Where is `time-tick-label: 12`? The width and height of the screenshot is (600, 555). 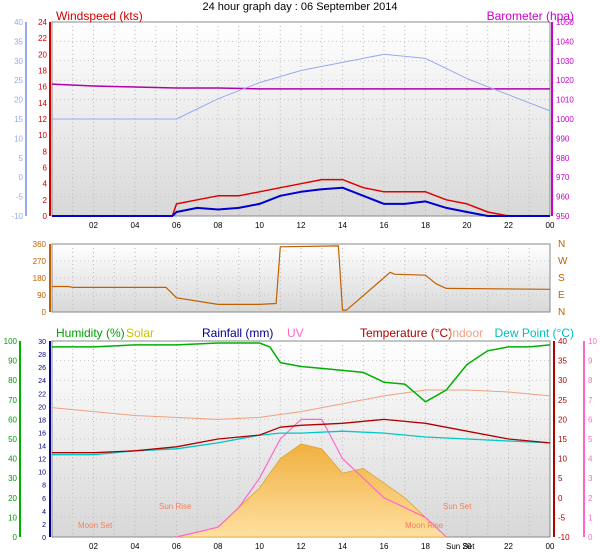 time-tick-label: 12 is located at coordinates (301, 225).